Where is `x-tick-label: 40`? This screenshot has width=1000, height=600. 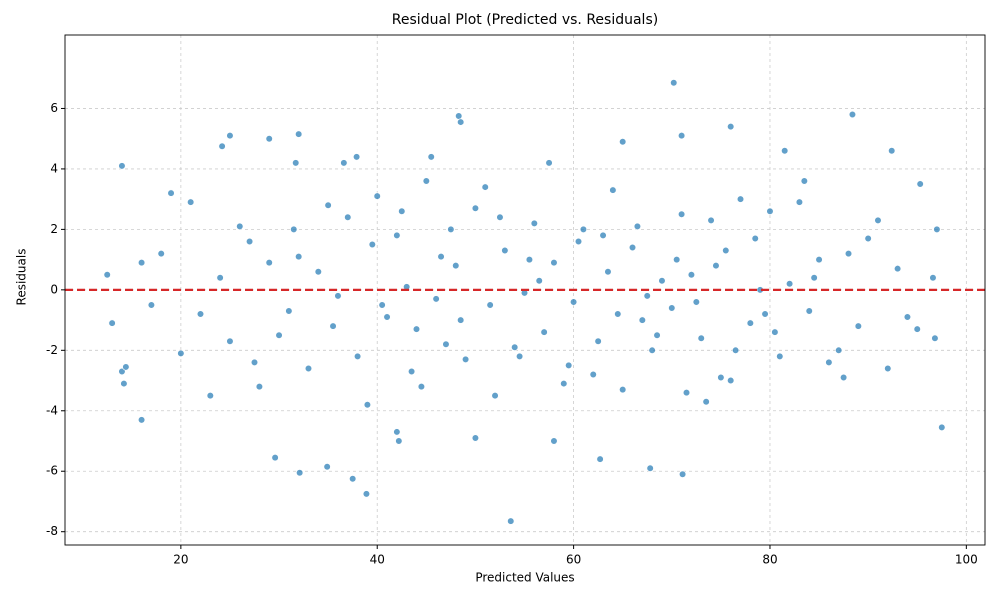
x-tick-label: 40 is located at coordinates (377, 560).